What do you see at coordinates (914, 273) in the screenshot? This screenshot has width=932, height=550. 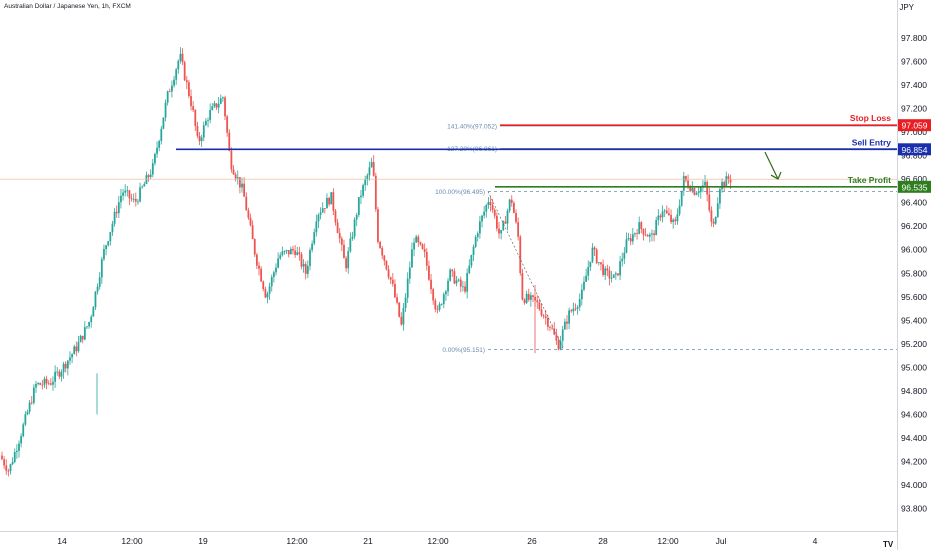 I see `y-tick-label: 95.800` at bounding box center [914, 273].